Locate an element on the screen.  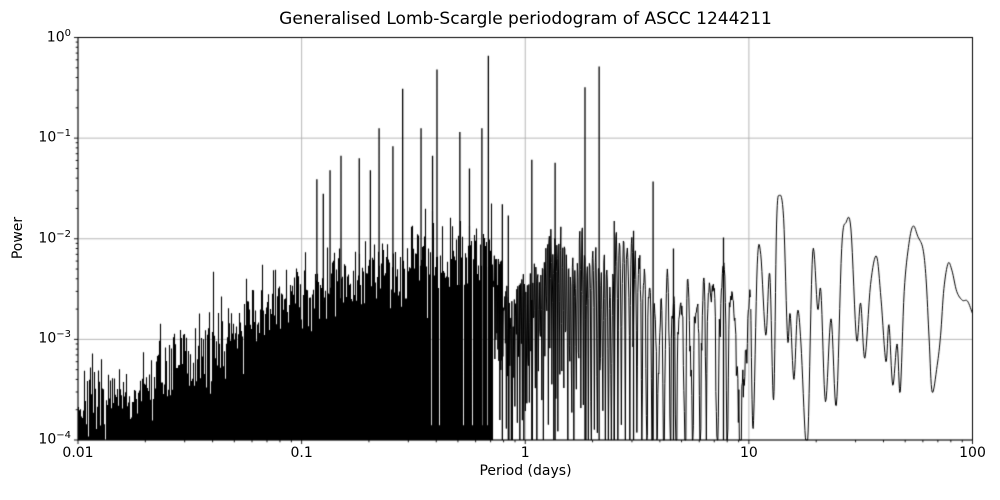
x-tick-label: 1 is located at coordinates (525, 453).